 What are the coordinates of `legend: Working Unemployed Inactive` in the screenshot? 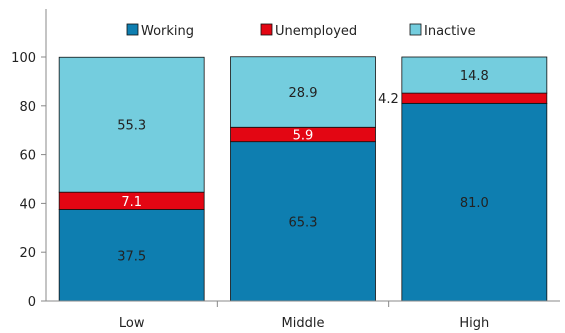 It's located at (301, 31).